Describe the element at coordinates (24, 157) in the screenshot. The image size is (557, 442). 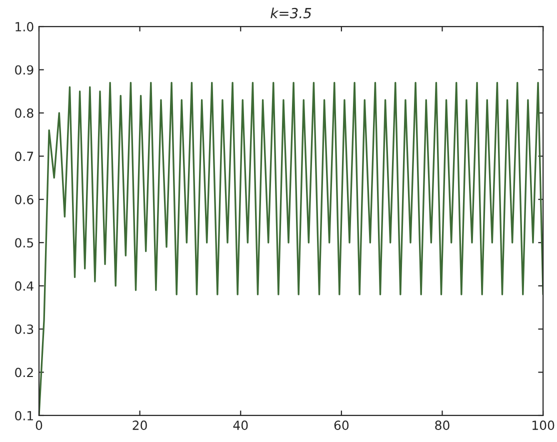
I see `y-tick-label: 0.7` at that location.